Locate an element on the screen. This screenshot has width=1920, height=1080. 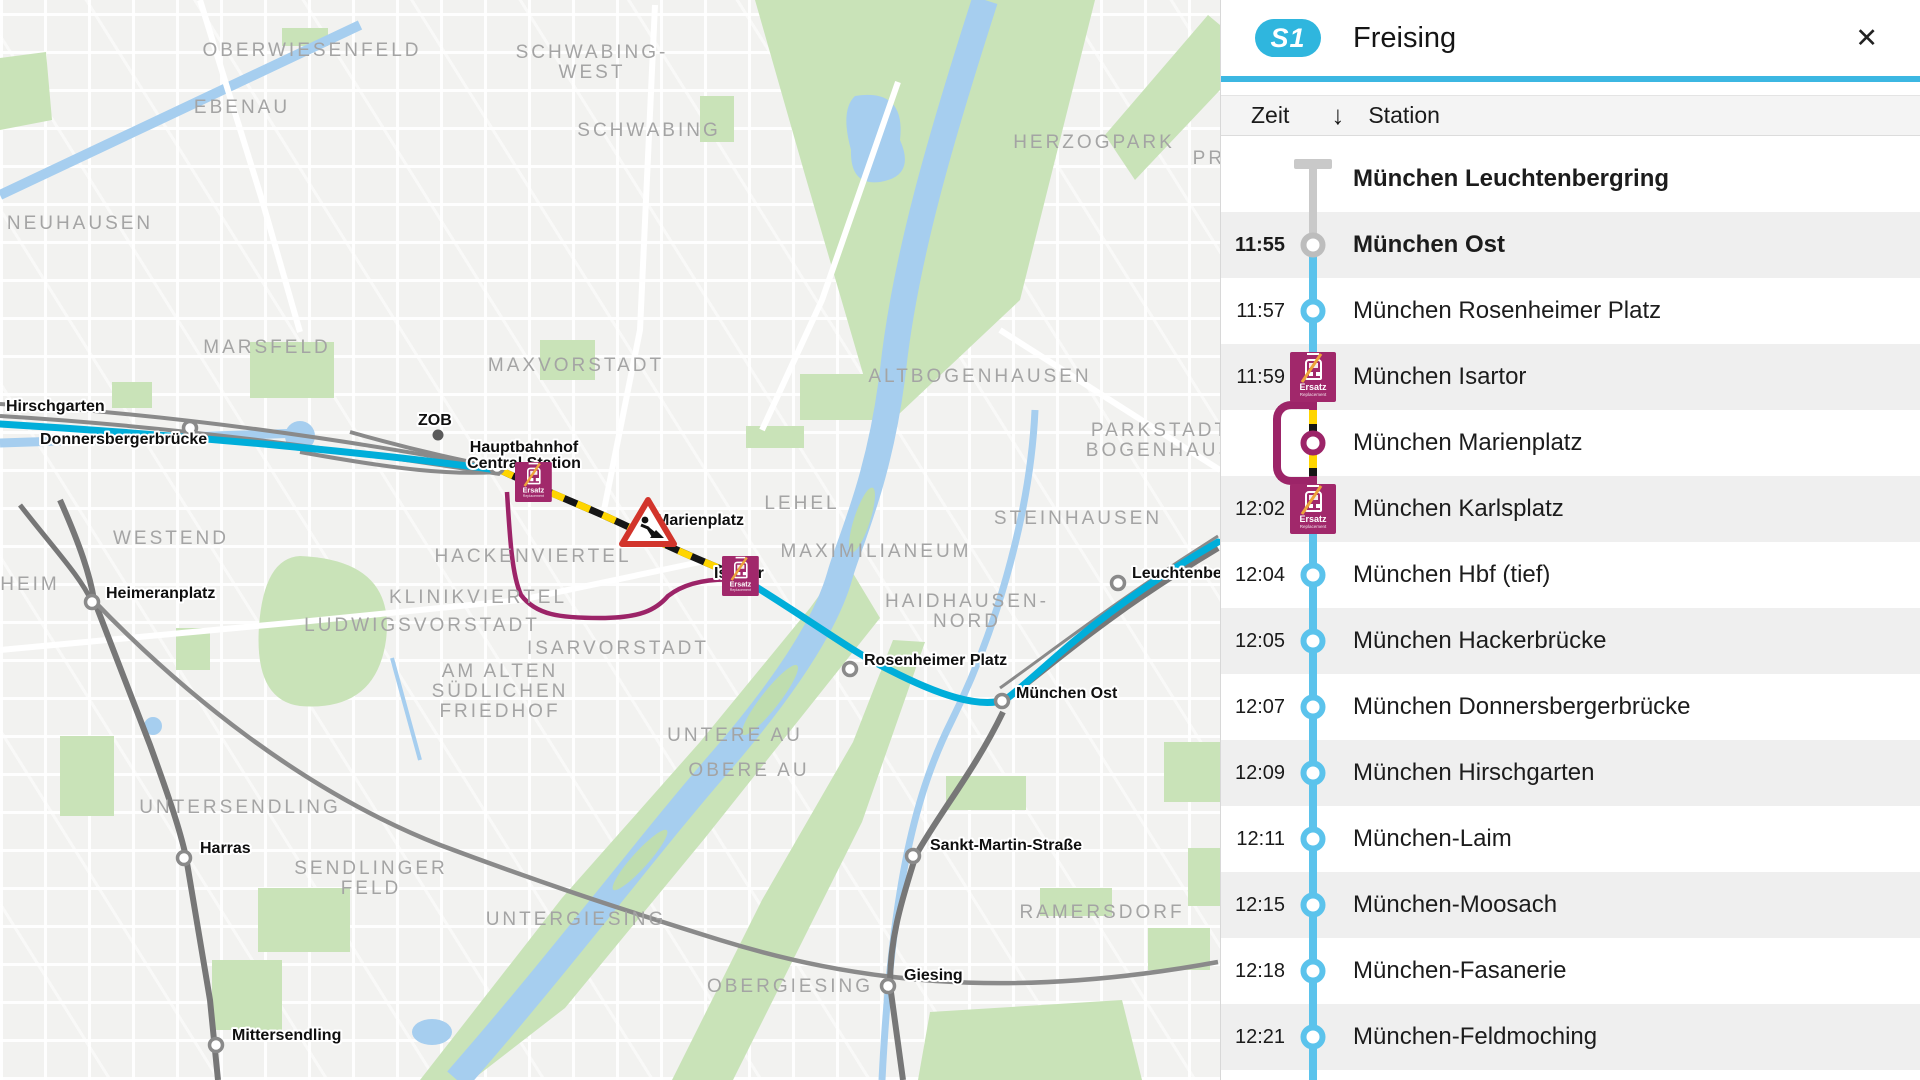
district-label: UNTERGIESING is located at coordinates (576, 919).